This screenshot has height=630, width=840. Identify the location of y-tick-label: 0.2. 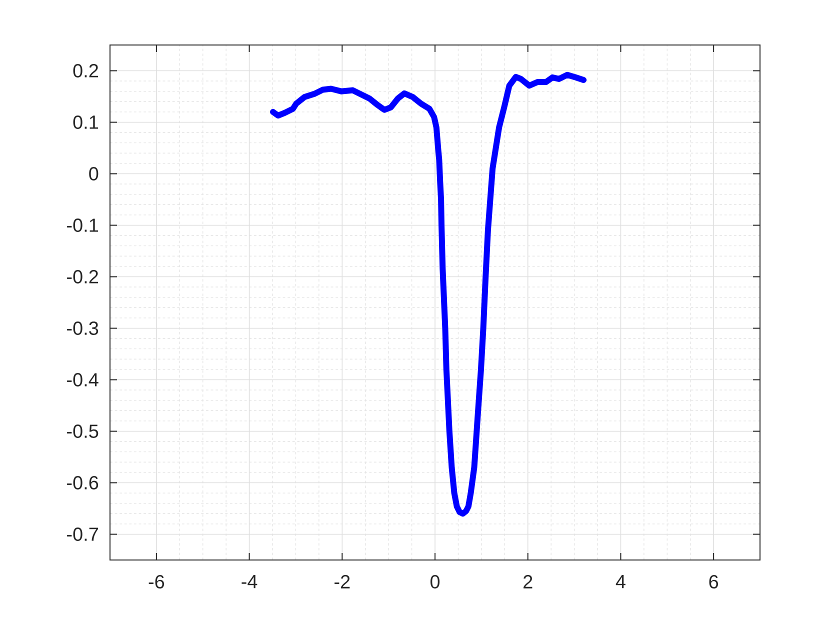
(85, 71).